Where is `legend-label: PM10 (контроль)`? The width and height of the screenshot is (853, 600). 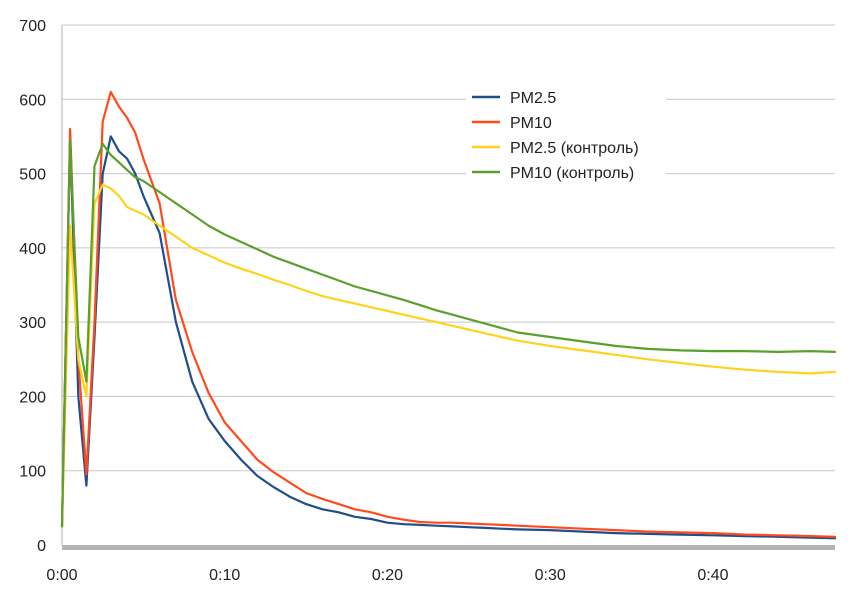
legend-label: PM10 (контроль) is located at coordinates (572, 173).